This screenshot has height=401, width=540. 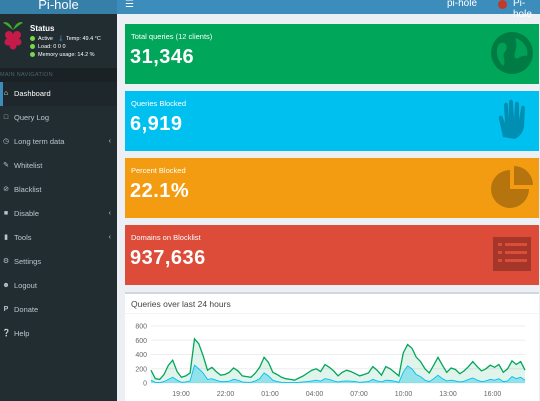 I want to click on home-icon: ⌂, so click(x=6, y=93).